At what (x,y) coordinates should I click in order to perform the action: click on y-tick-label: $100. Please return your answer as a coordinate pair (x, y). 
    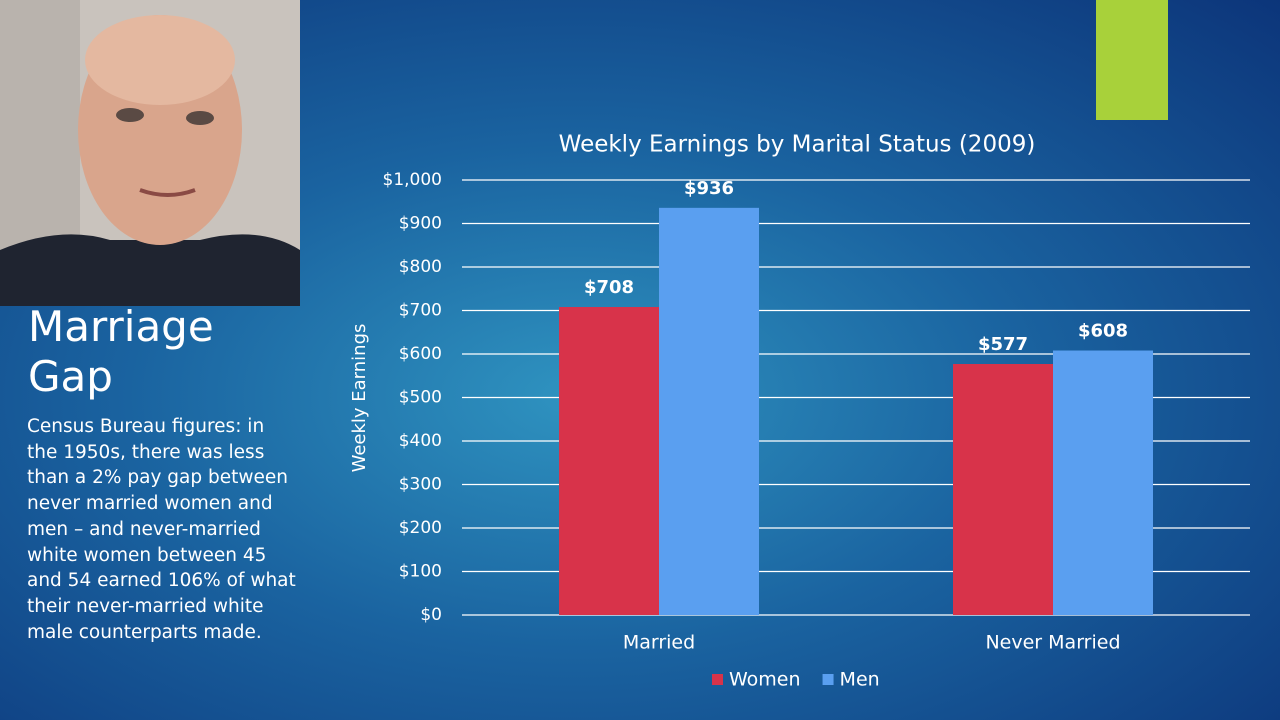
    Looking at the image, I should click on (420, 572).